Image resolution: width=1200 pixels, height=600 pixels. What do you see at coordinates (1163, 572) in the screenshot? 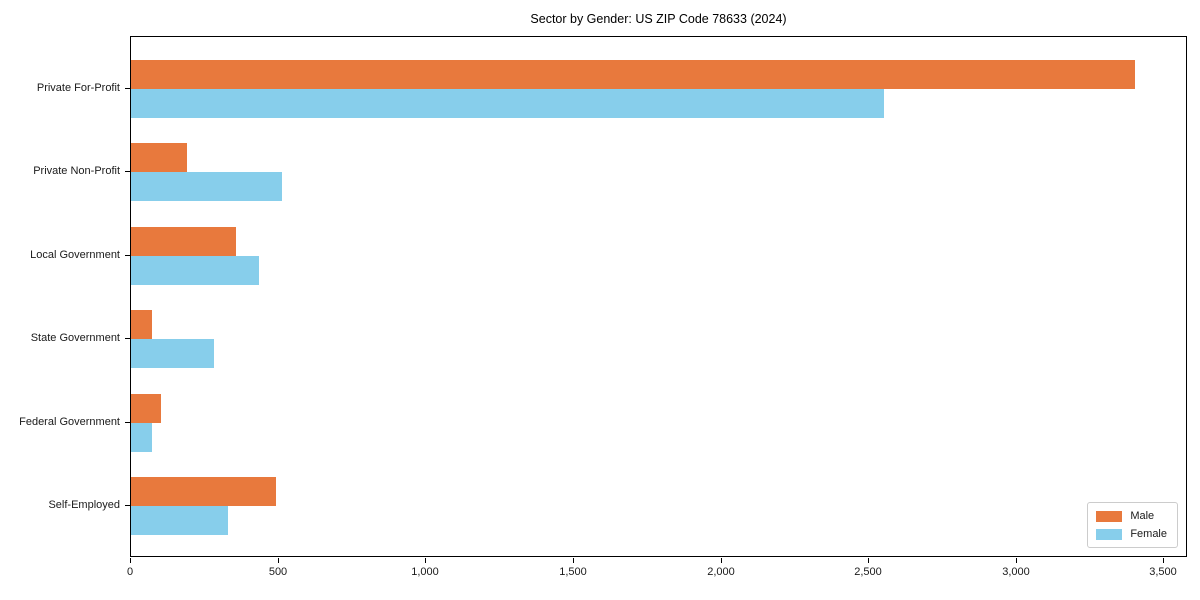
I see `x-axis-label: 3,500` at bounding box center [1163, 572].